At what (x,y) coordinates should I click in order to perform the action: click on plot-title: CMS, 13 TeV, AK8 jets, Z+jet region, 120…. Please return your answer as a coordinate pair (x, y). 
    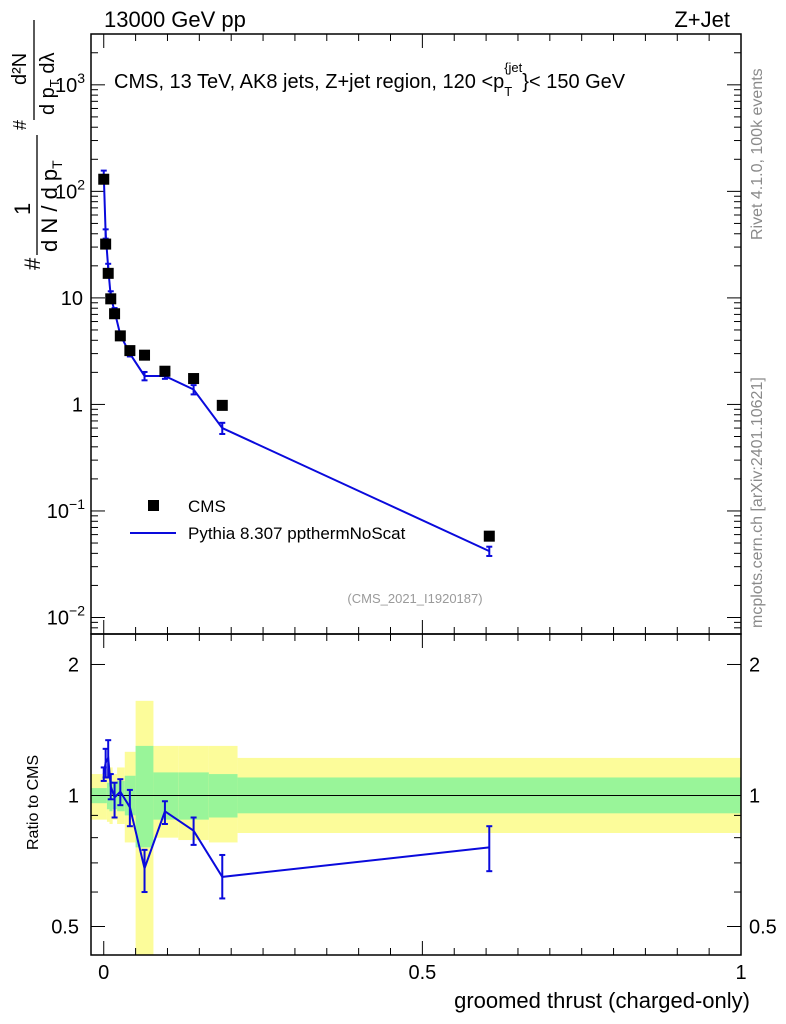
    Looking at the image, I should click on (370, 79).